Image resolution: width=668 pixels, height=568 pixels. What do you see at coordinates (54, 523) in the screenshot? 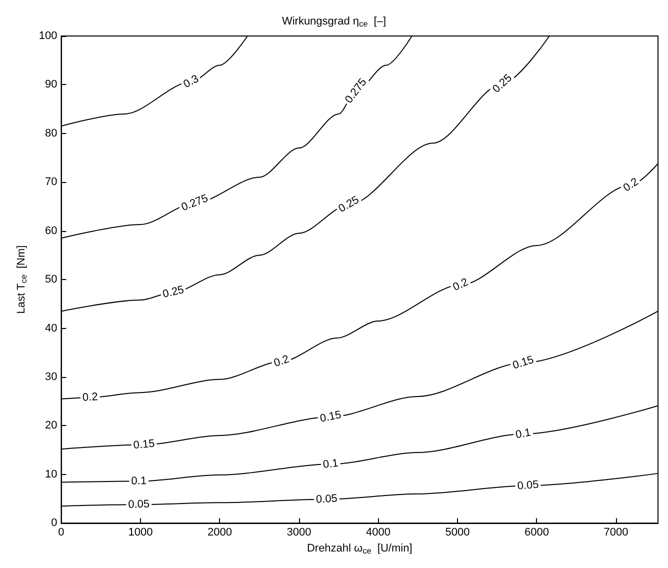
I see `y-tick-label: 0` at bounding box center [54, 523].